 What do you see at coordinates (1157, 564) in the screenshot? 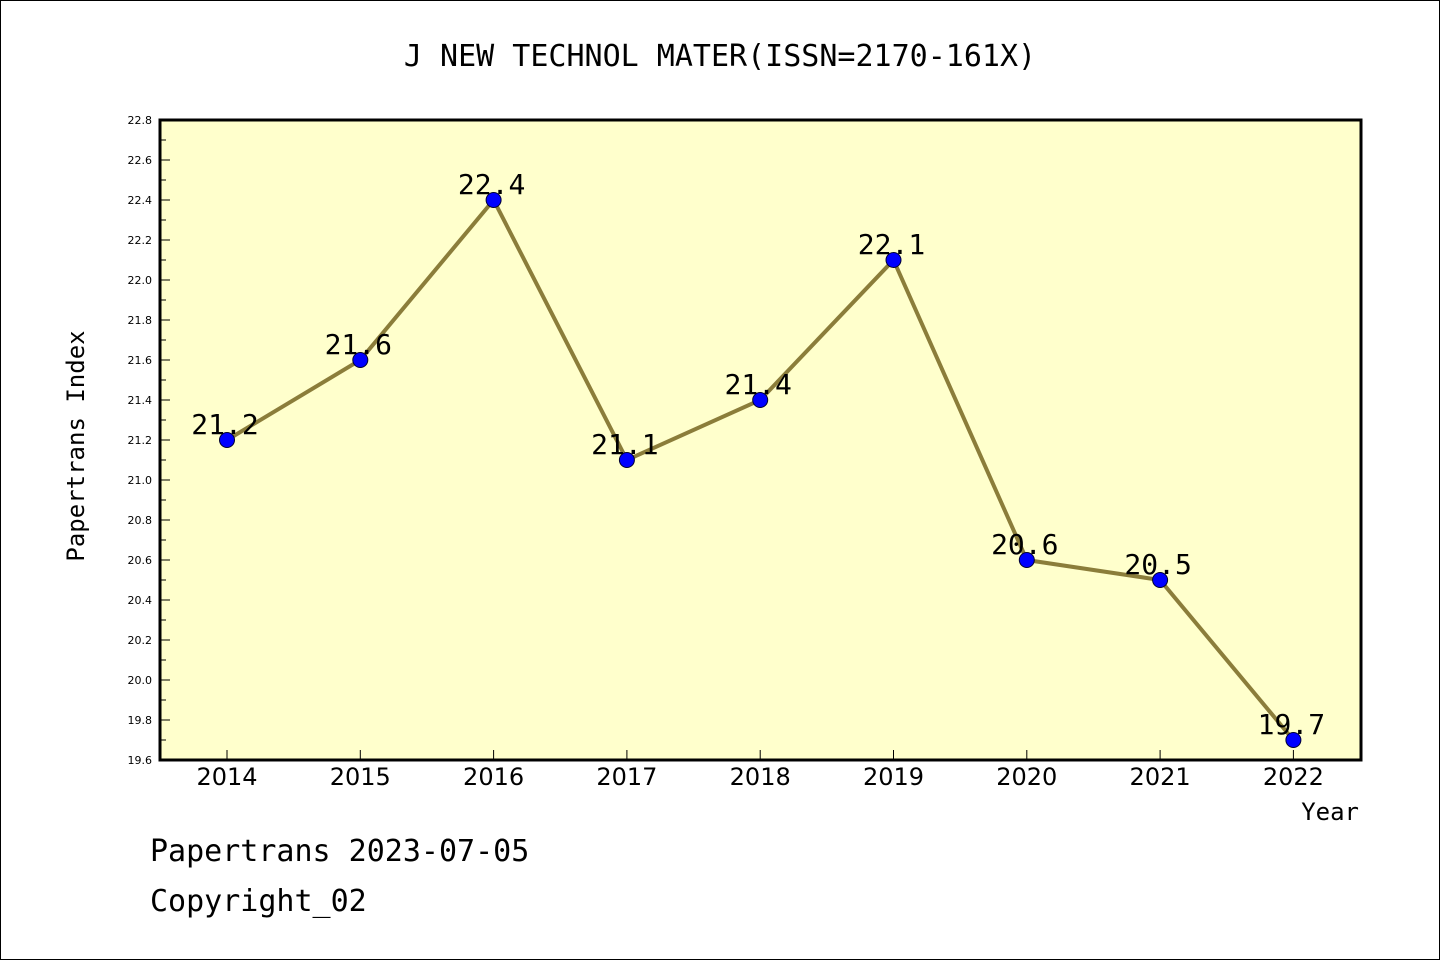
I see `data-label: 20.5` at bounding box center [1157, 564].